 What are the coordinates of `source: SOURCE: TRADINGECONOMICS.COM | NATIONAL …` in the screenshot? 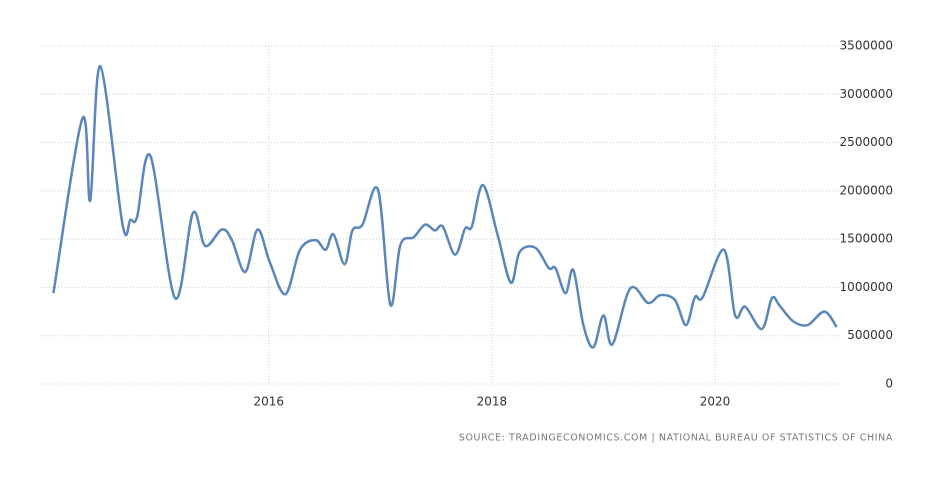 It's located at (676, 438).